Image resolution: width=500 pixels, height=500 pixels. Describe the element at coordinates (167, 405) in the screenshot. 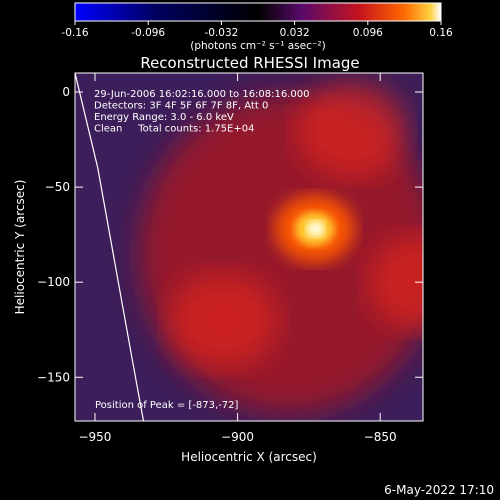

I see `peak-position-text: Position of Peak = [-873,-72]` at that location.